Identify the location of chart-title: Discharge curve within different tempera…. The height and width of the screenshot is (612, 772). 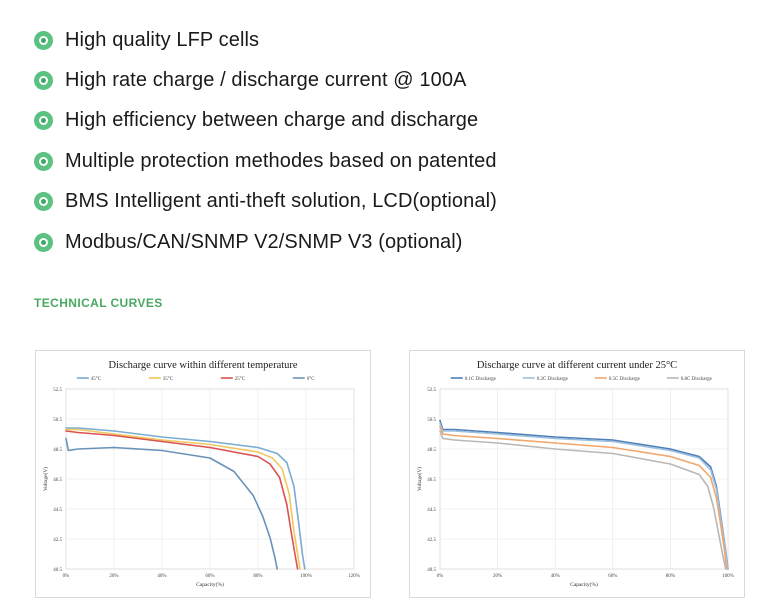
(202, 365).